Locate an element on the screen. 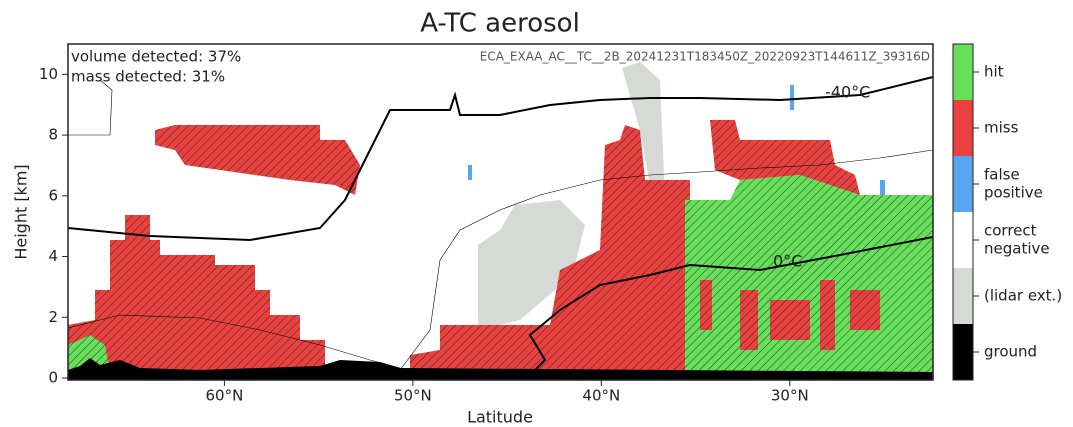  x-tick-label: 30°N is located at coordinates (790, 396).